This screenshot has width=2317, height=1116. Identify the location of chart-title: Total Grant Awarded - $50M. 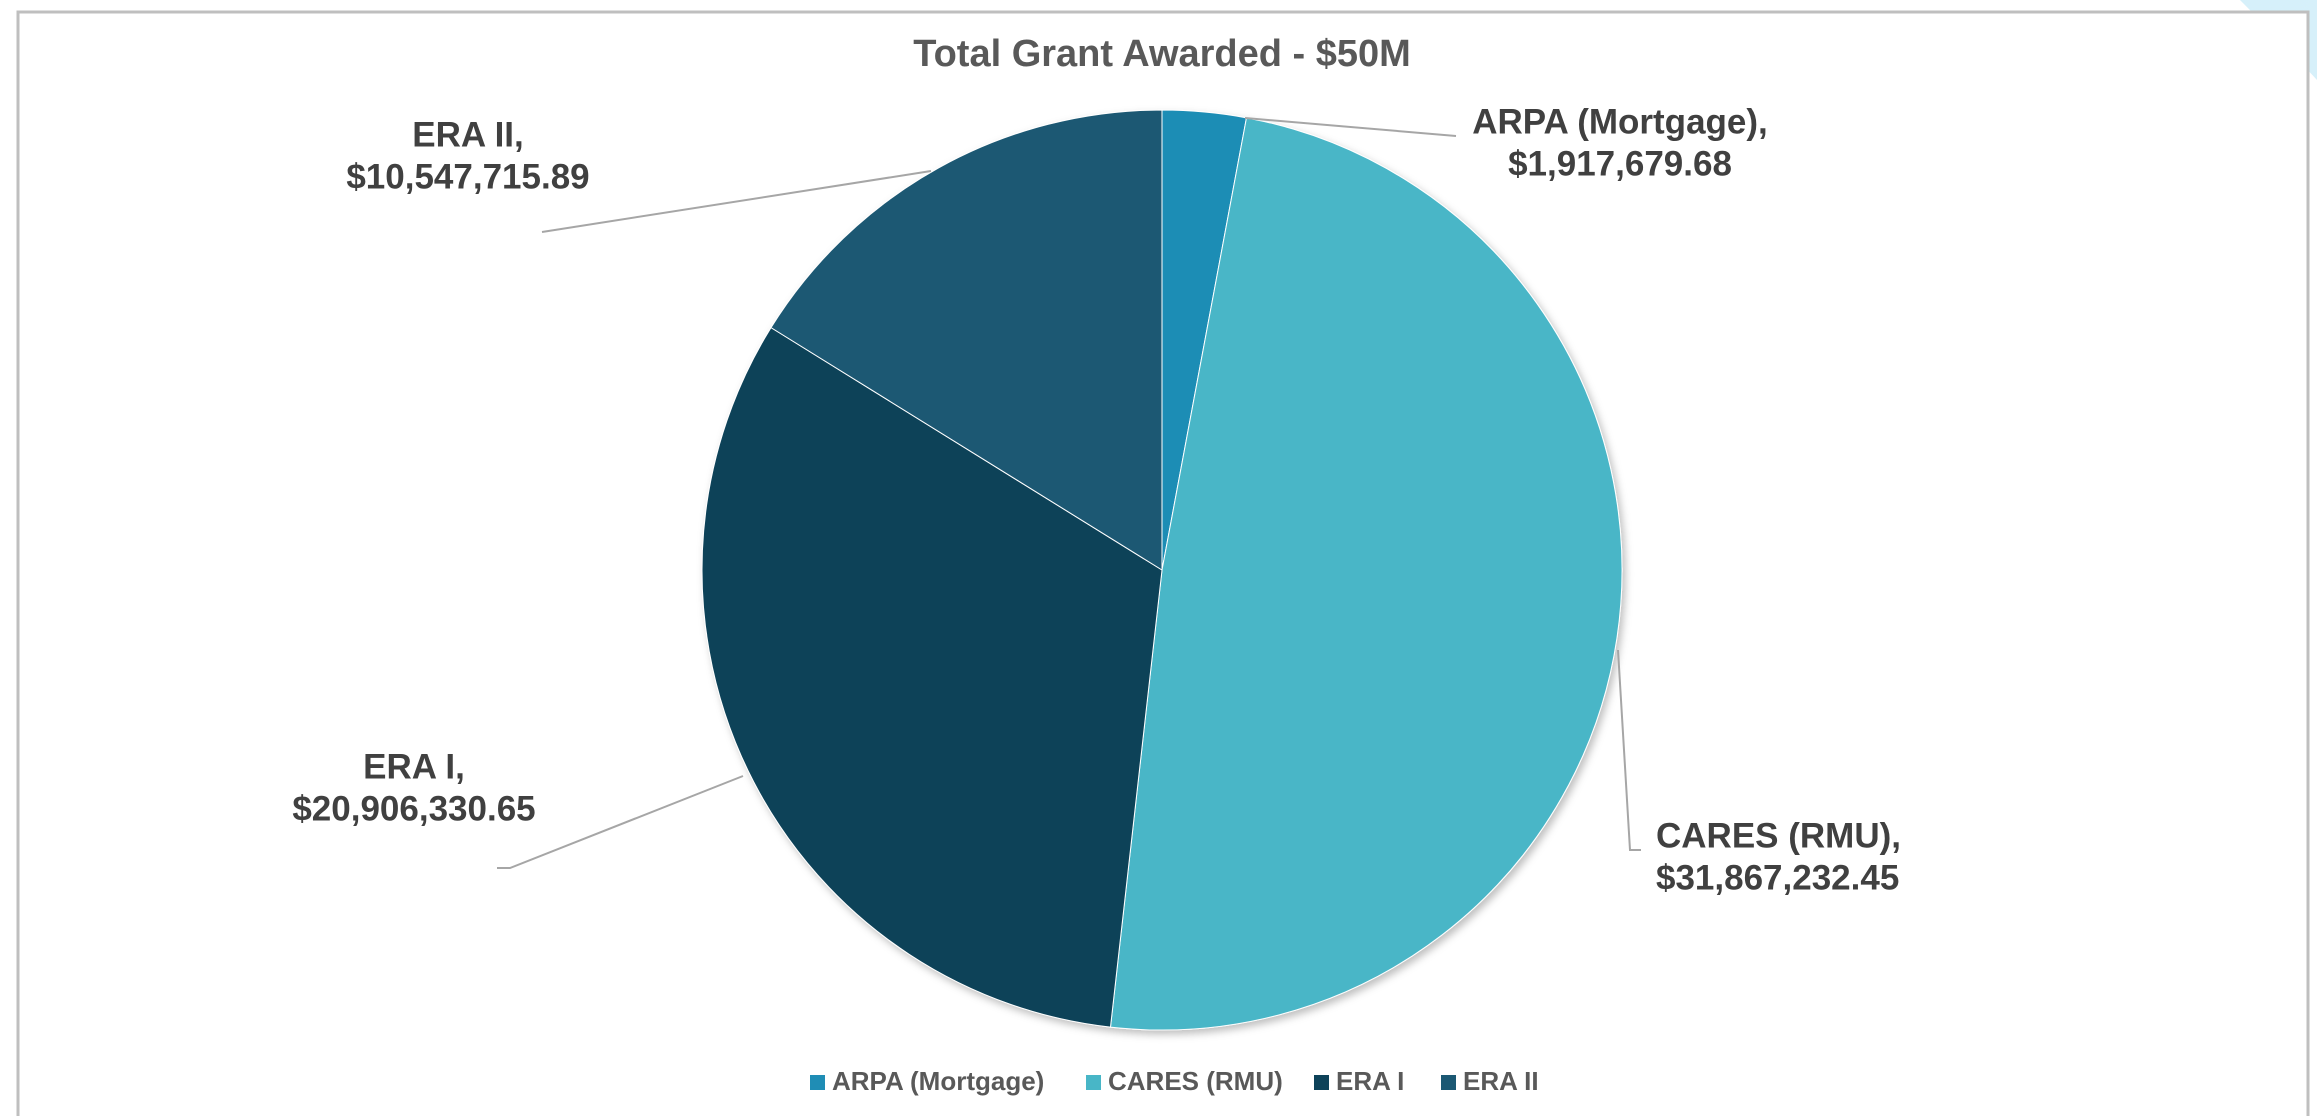
(1162, 54).